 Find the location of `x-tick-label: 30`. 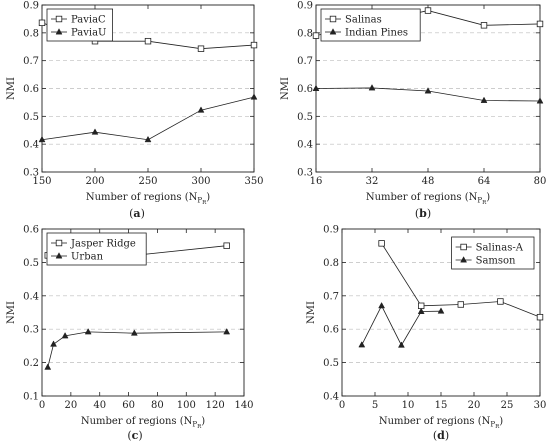

x-tick-label: 30 is located at coordinates (540, 405).